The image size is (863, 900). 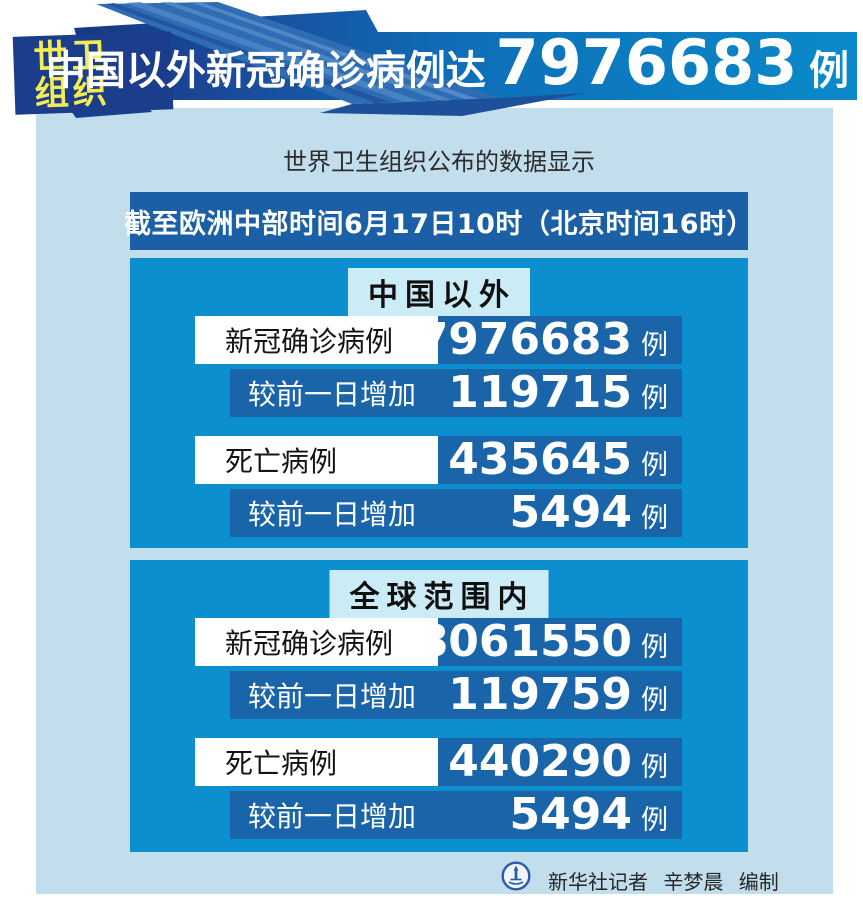 What do you see at coordinates (540, 761) in the screenshot?
I see `stat-value: 440290` at bounding box center [540, 761].